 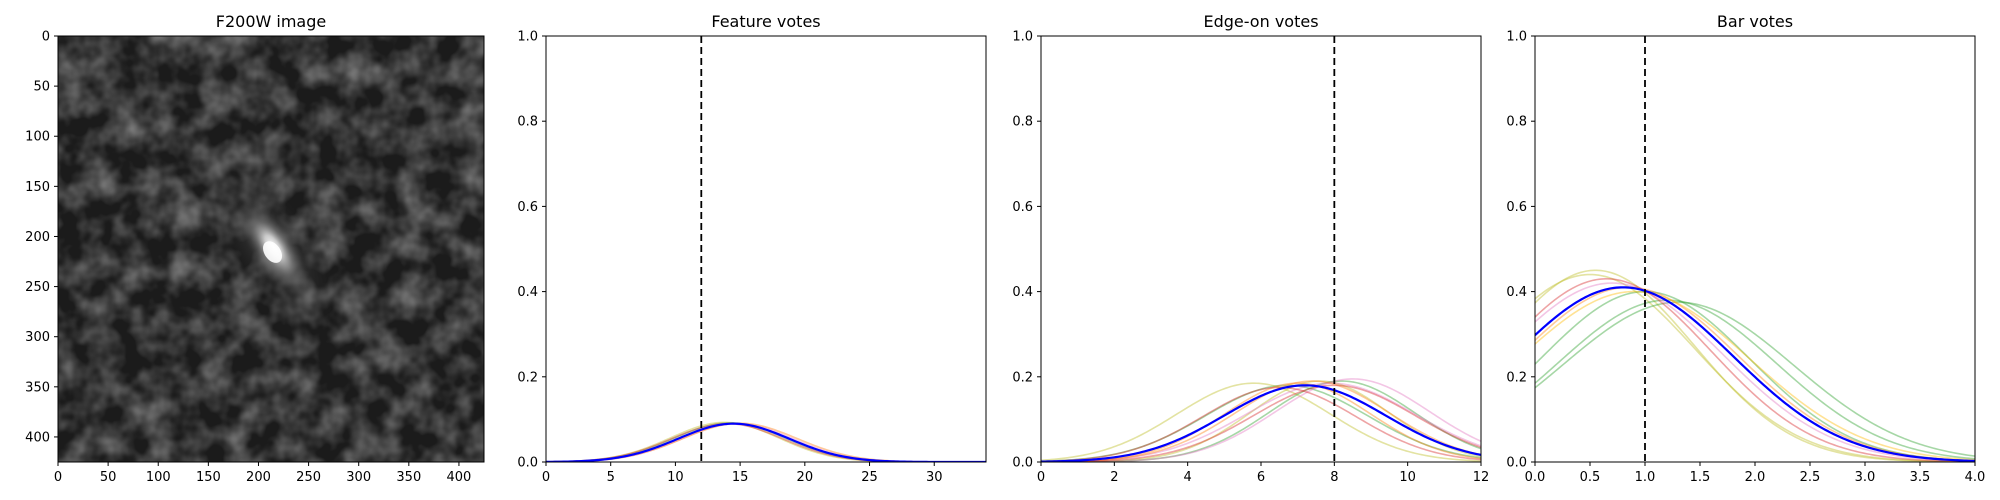 What do you see at coordinates (740, 477) in the screenshot?
I see `x-tick-label: 15` at bounding box center [740, 477].